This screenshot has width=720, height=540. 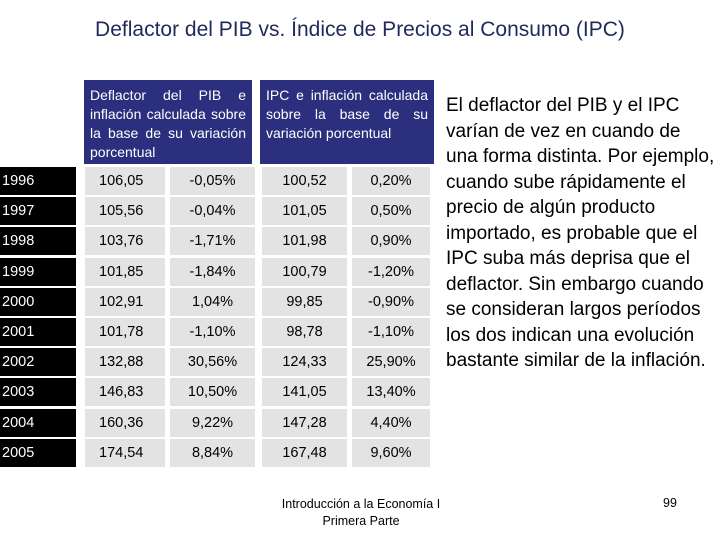 I want to click on deflactor-cell: 102,91, so click(x=125, y=301).